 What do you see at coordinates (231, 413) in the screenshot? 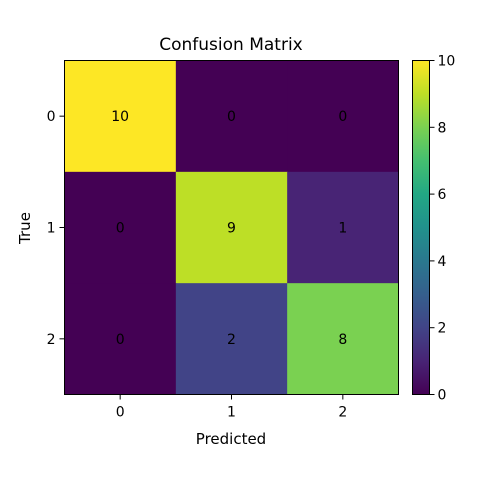
I see `x-tick-label: 1` at bounding box center [231, 413].